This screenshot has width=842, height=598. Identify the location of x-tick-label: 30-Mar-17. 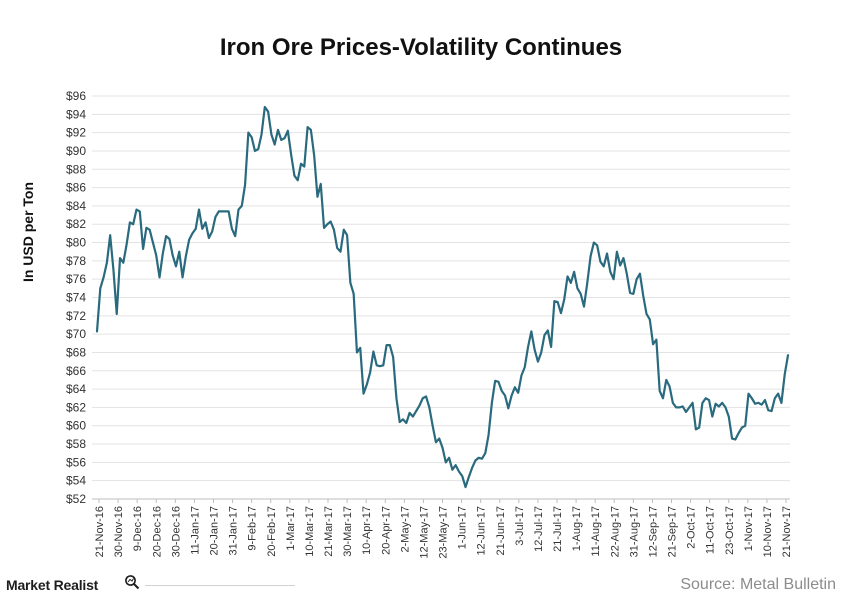
(348, 531).